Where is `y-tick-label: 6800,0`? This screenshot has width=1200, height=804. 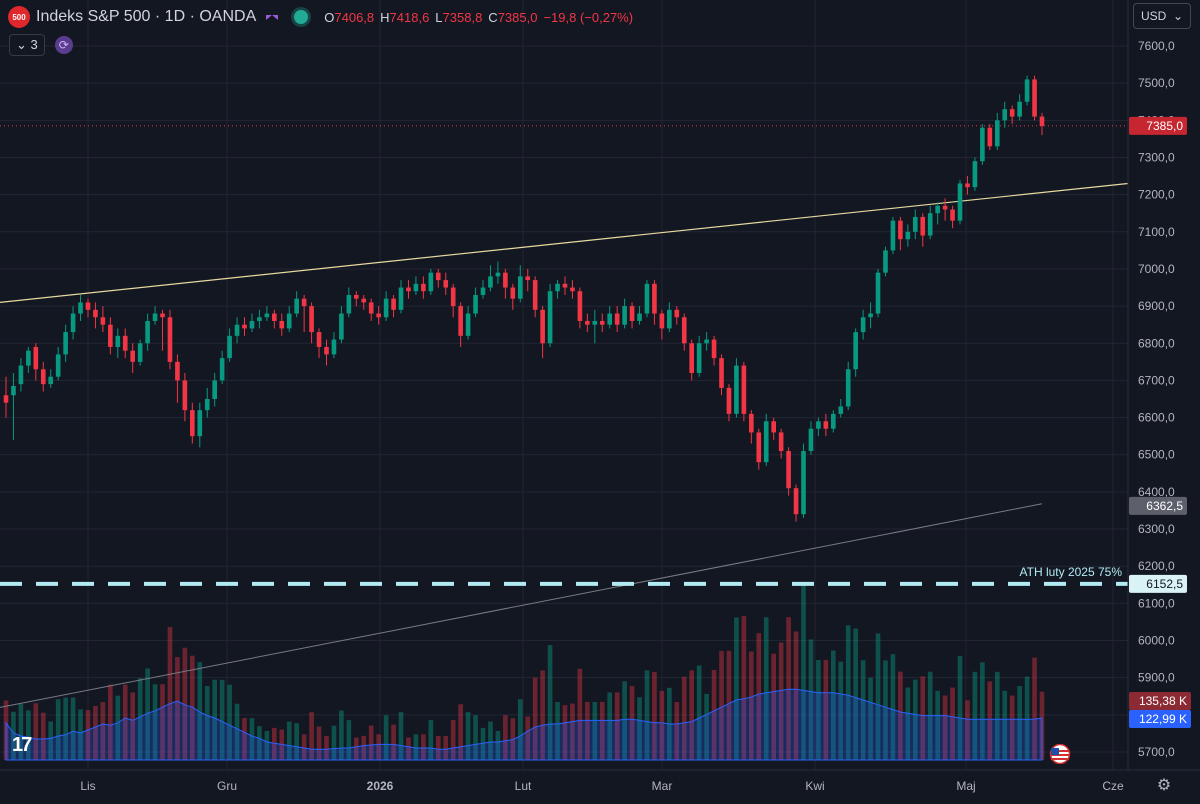 y-tick-label: 6800,0 is located at coordinates (1156, 343).